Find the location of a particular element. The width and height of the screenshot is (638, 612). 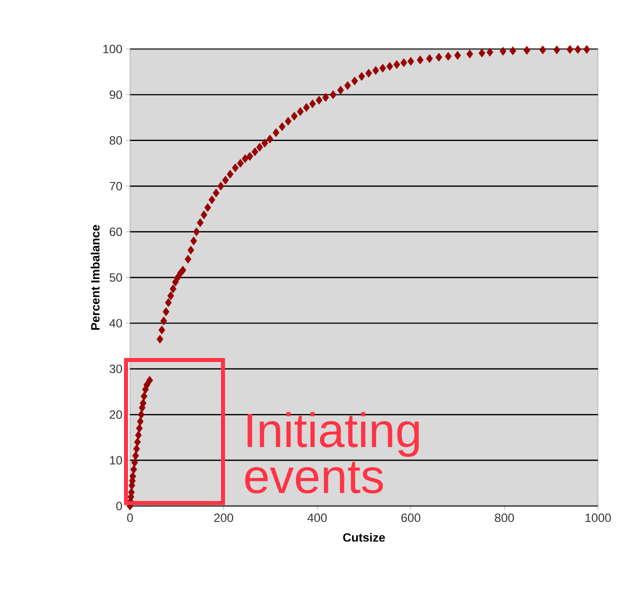

y-tick-label: 10 is located at coordinates (116, 460).